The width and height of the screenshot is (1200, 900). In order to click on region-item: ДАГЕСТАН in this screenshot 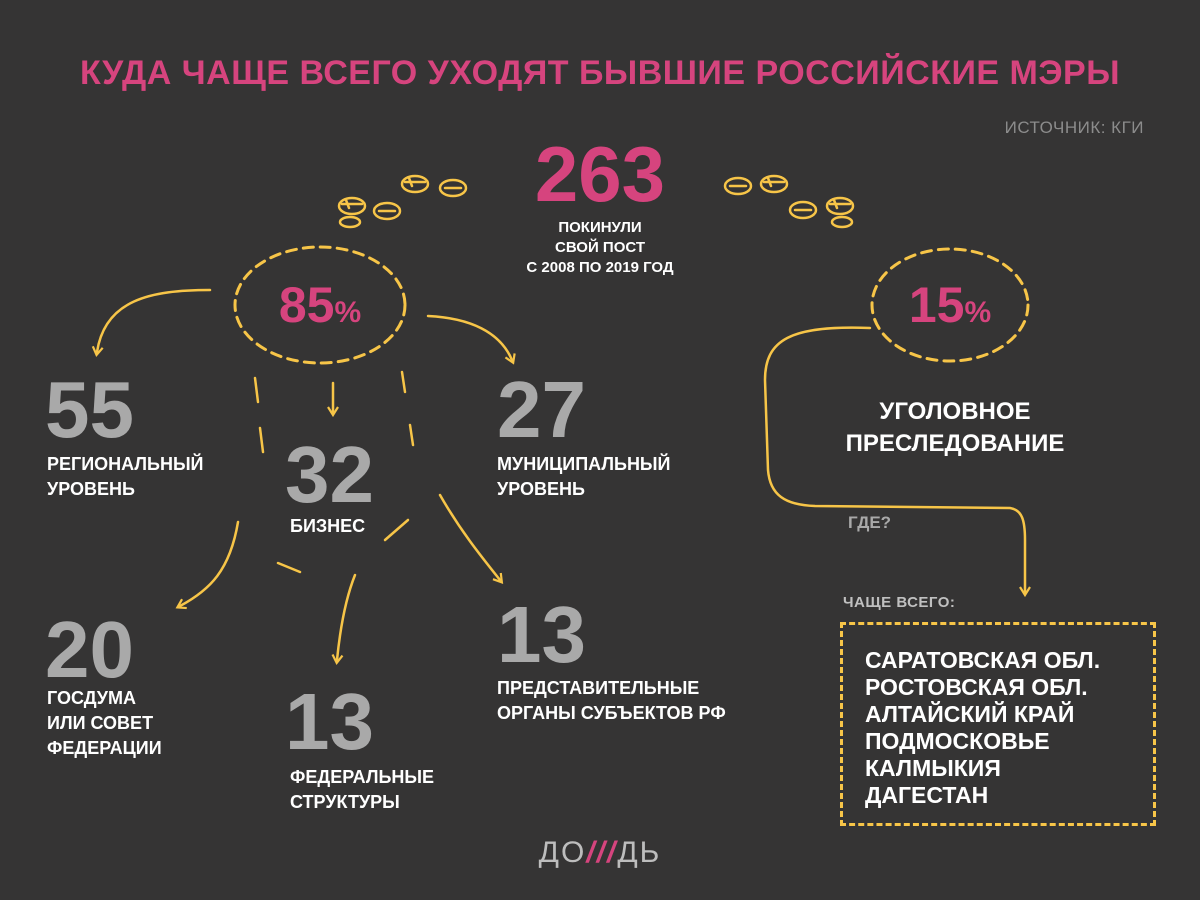, I will do `click(927, 795)`.